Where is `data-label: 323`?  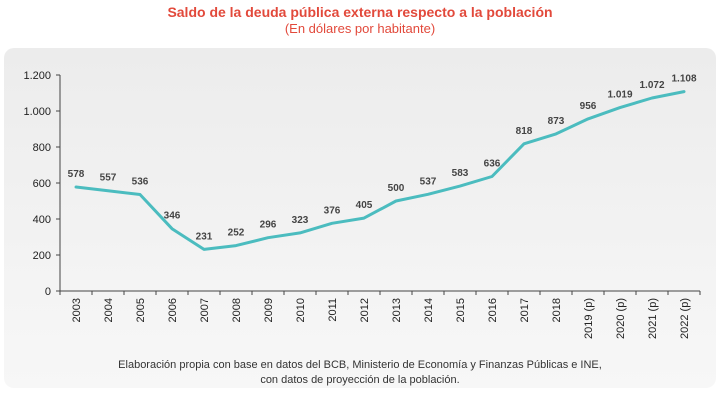
data-label: 323 is located at coordinates (300, 220).